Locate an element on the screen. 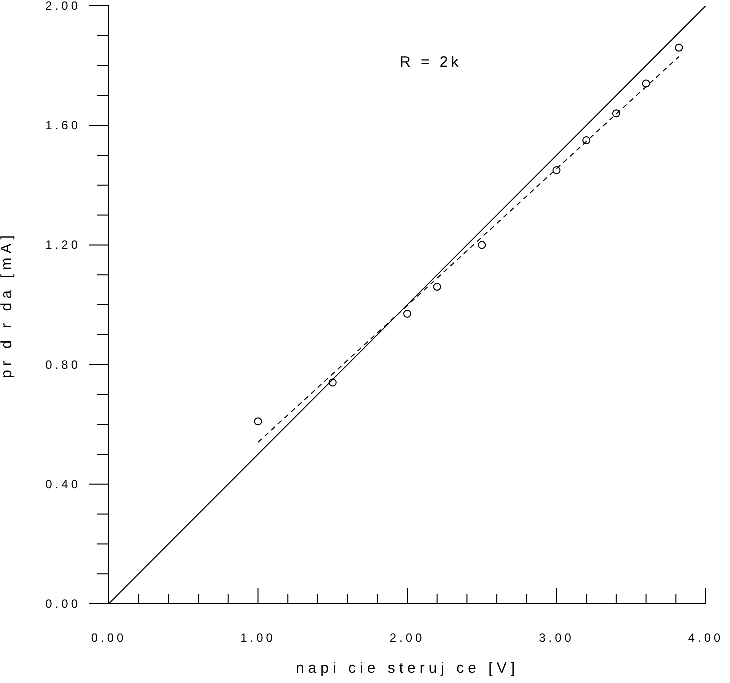  x-tick-label: 2.00 is located at coordinates (408, 638).